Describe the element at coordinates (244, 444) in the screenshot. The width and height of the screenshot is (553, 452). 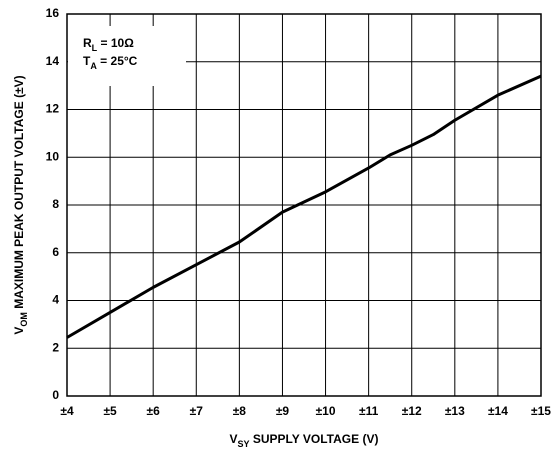
I see `x-axis-label-part: SY` at that location.